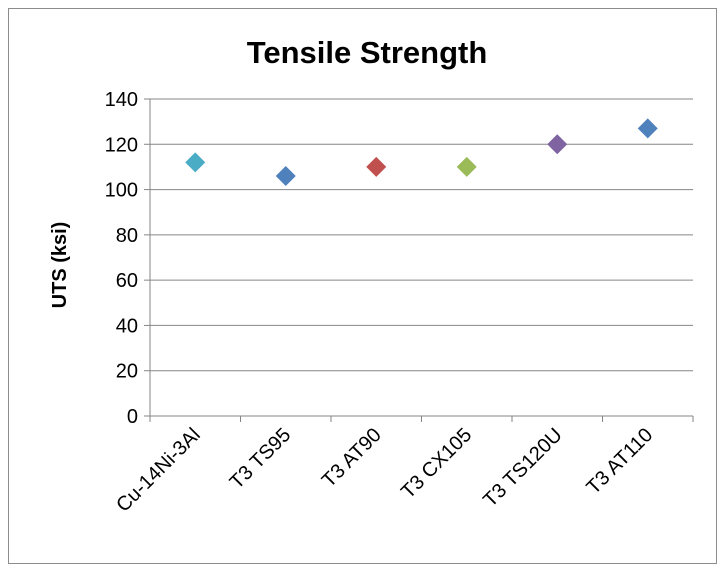  Describe the element at coordinates (121, 258) in the screenshot. I see `y-tick-labels: 0 20 40 60 80 100 120 140` at that location.